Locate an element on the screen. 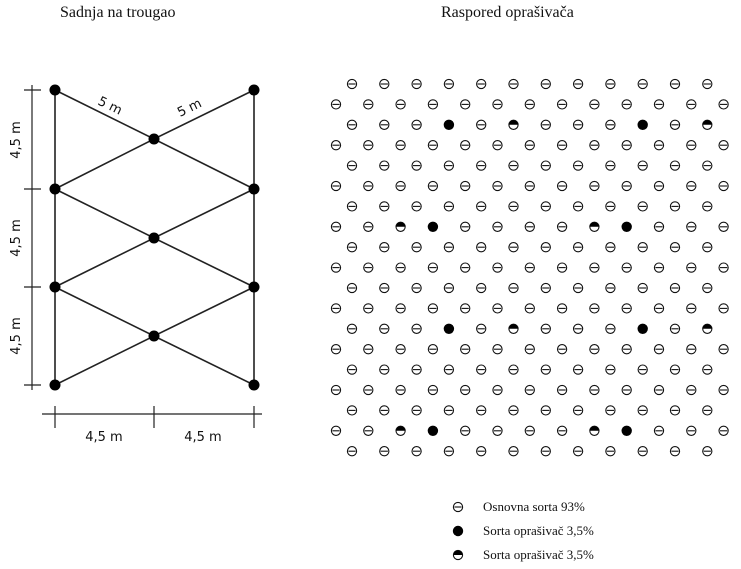 This screenshot has height=569, width=741. legend-full-pollinator-symbol is located at coordinates (458, 531).